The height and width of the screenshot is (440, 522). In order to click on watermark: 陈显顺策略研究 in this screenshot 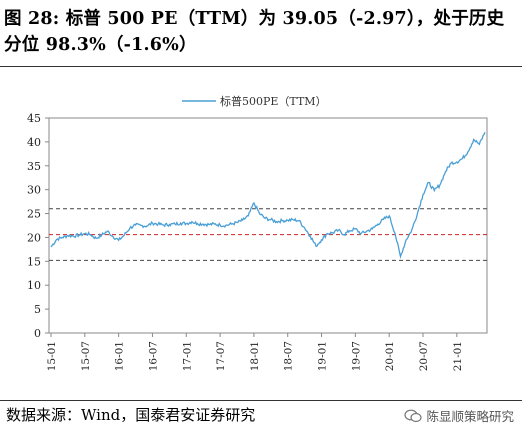, I will do `click(459, 415)`.